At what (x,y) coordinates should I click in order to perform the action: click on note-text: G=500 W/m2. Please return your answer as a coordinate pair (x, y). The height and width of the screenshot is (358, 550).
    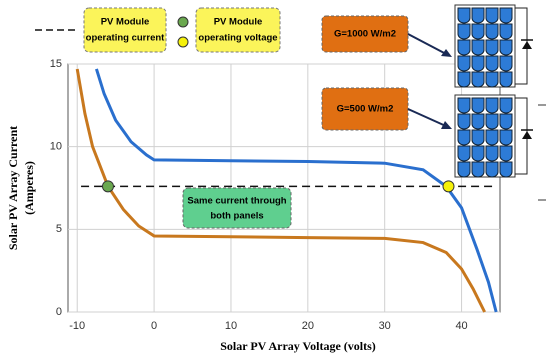
    Looking at the image, I should click on (365, 109).